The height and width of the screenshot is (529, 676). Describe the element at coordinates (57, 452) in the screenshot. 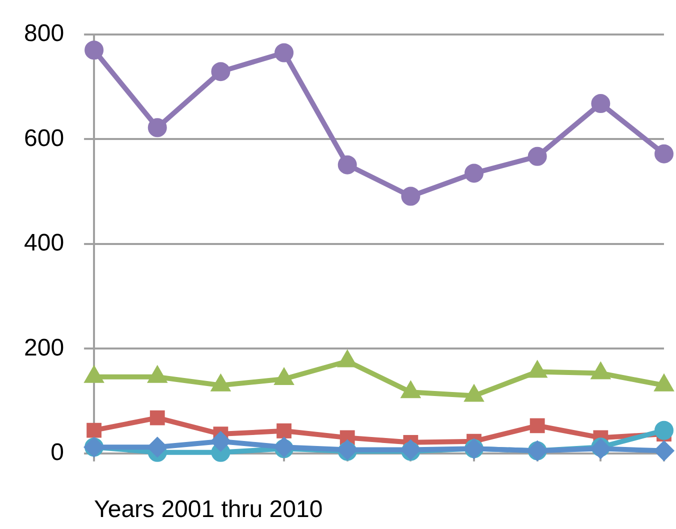

I see `y-tick-label: 0` at that location.